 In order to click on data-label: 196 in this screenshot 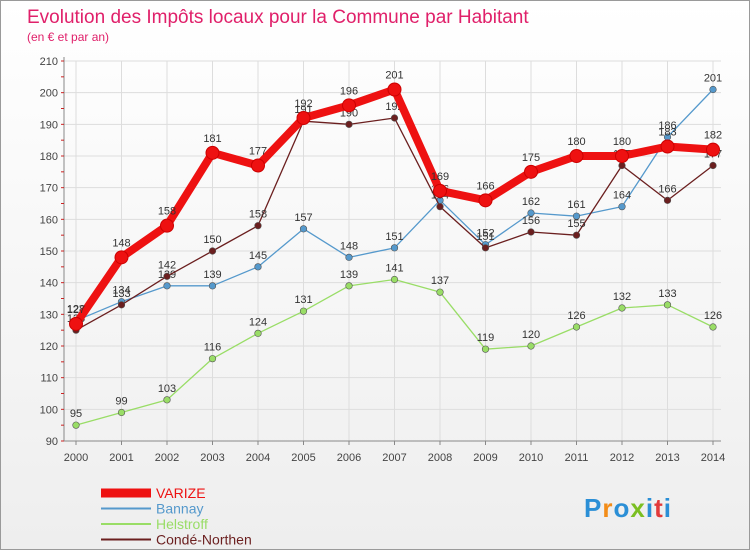, I will do `click(349, 91)`.